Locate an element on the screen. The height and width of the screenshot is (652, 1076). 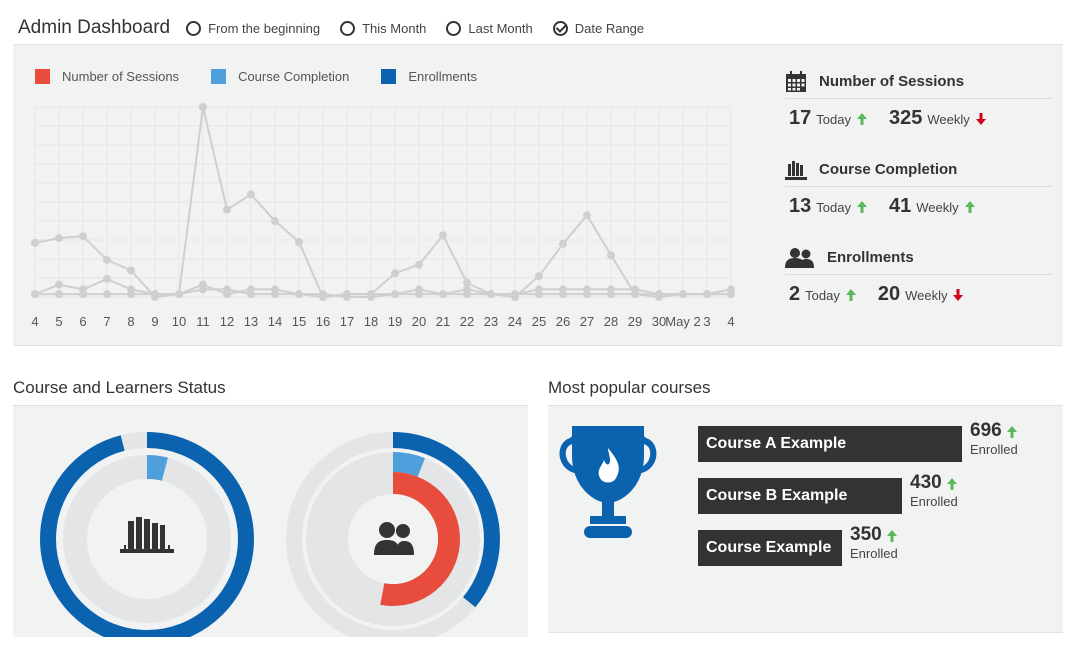
course-name-button: Course A Example is located at coordinates (830, 444).